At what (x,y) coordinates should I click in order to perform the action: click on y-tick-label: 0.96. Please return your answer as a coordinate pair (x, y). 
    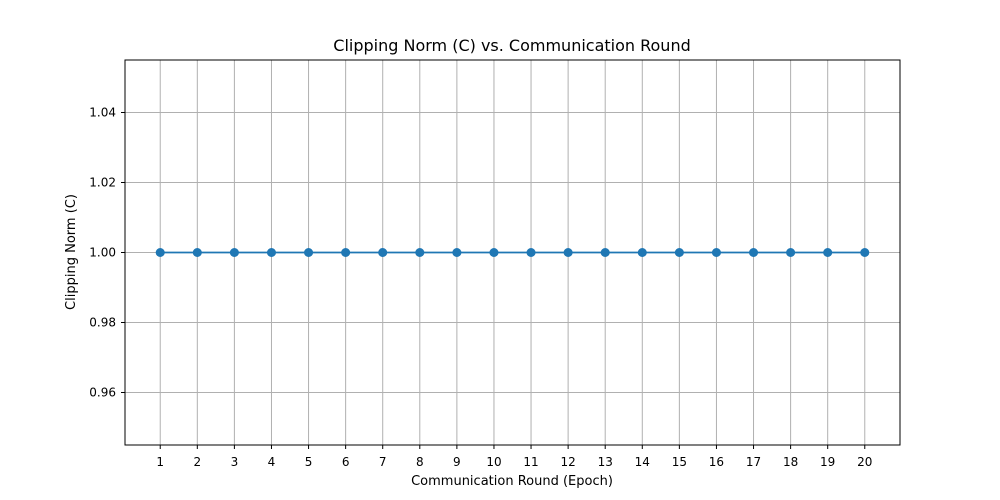
    Looking at the image, I should click on (102, 393).